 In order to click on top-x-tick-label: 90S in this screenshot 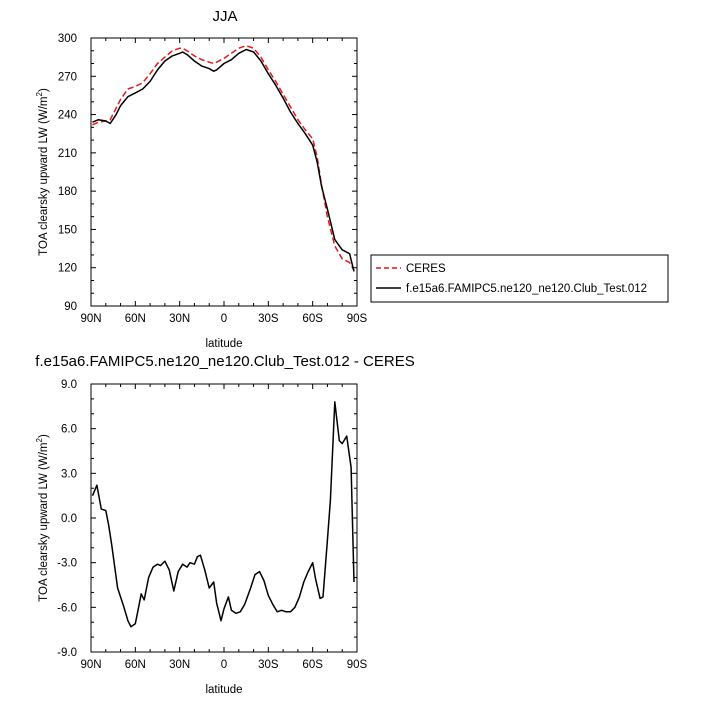, I will do `click(357, 319)`.